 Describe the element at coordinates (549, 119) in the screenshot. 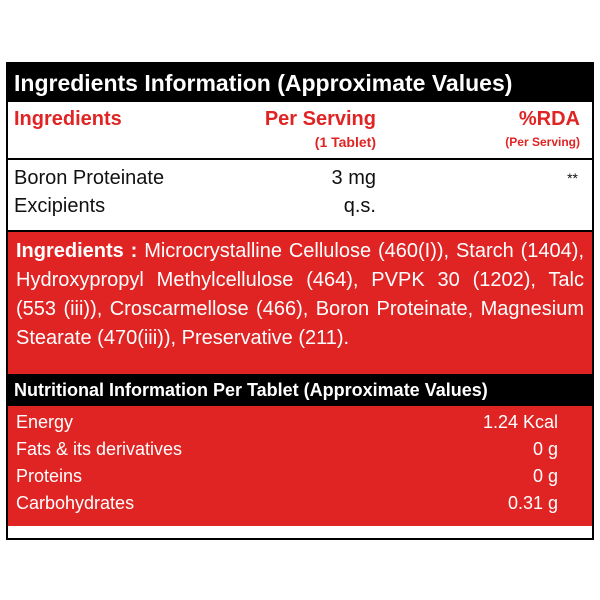

I see `header-rda: %RDA` at that location.